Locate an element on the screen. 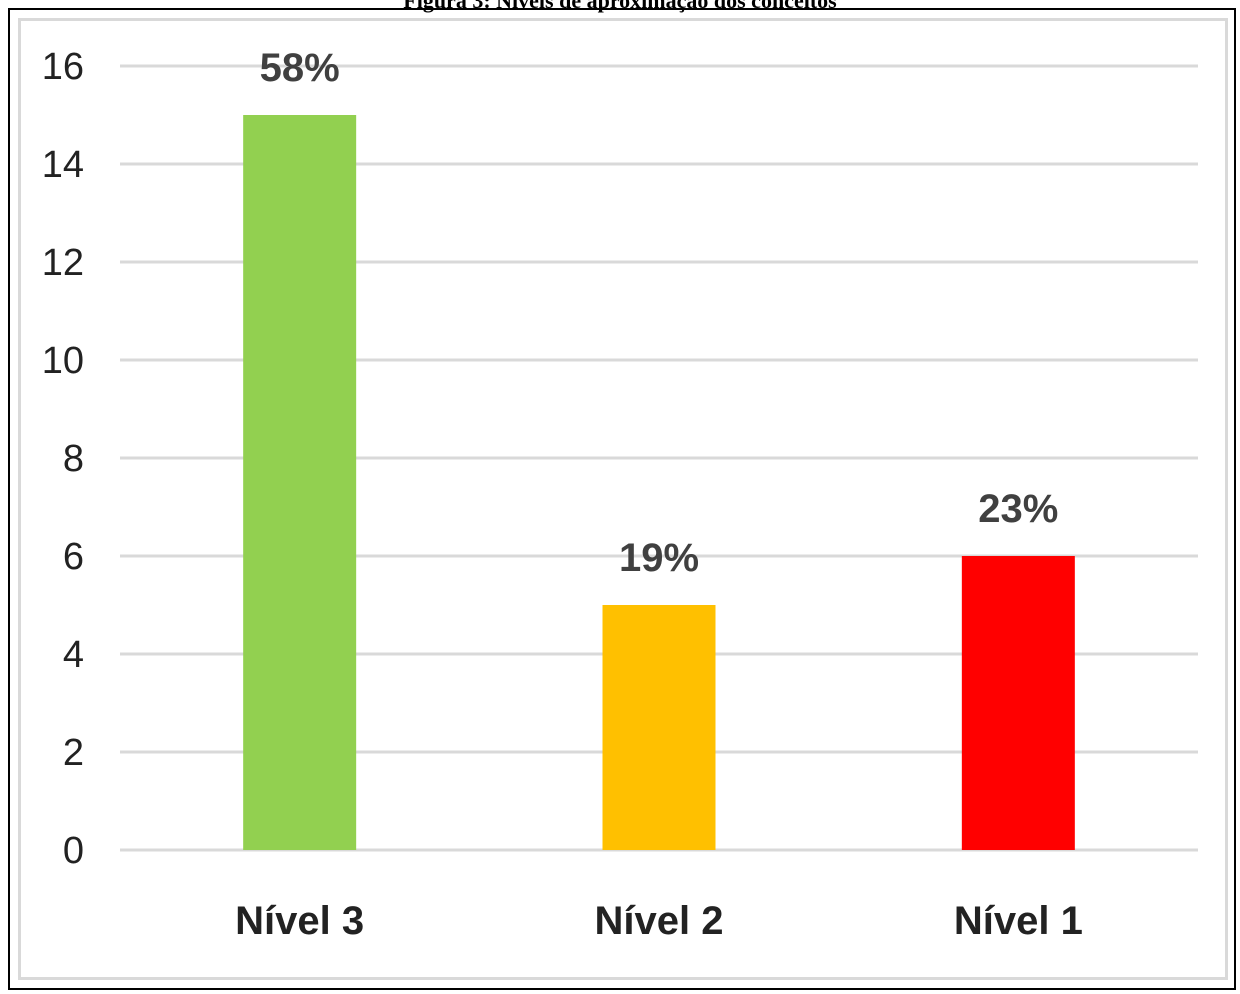 This screenshot has height=994, width=1240. y-tick-label: 8 is located at coordinates (73, 459).